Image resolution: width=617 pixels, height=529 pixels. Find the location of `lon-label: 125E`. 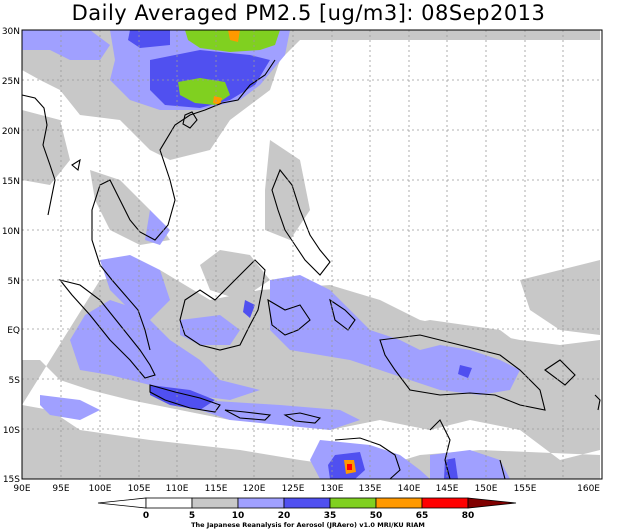

lon-label: 125E is located at coordinates (293, 489).